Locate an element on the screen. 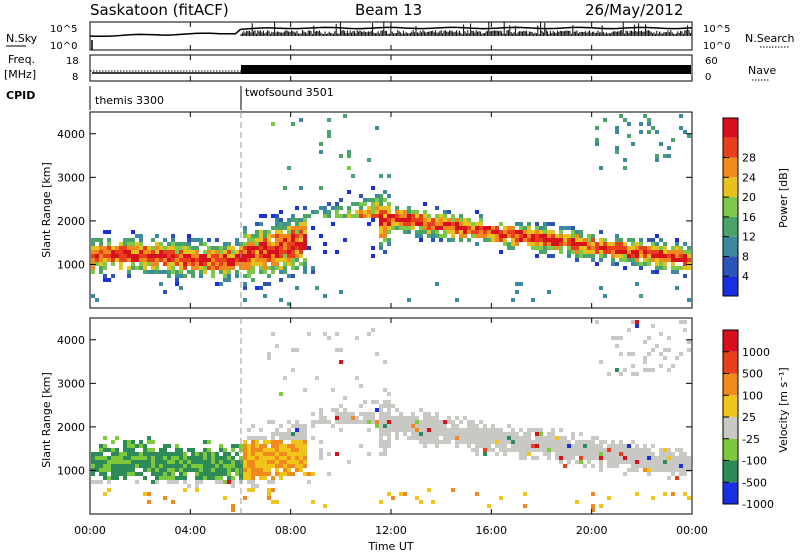 The image size is (800, 554). power-colorbar-label: Power [dB] is located at coordinates (783, 198).